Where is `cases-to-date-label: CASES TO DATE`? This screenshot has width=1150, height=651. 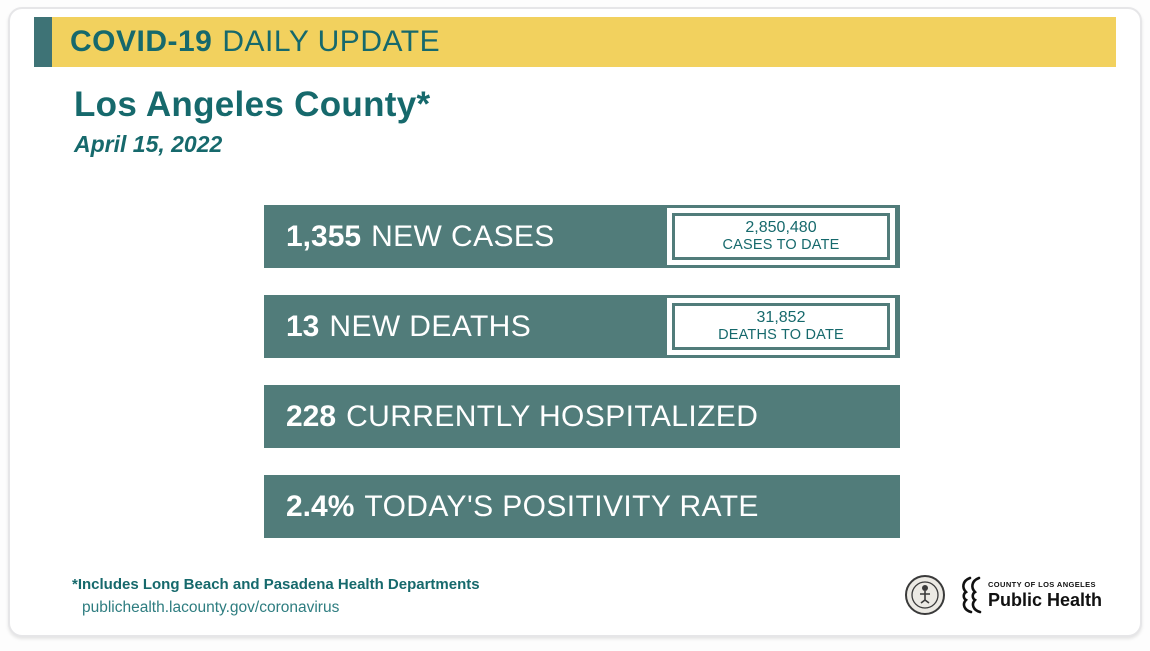
cases-to-date-label: CASES TO DATE is located at coordinates (781, 245).